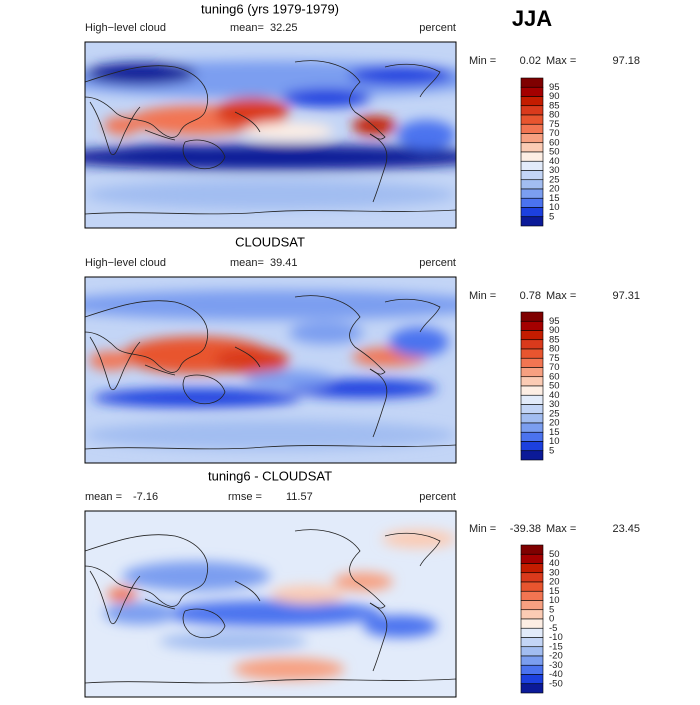 This screenshot has height=705, width=700. What do you see at coordinates (551, 619) in the screenshot?
I see `colorbar-label: 0` at bounding box center [551, 619].